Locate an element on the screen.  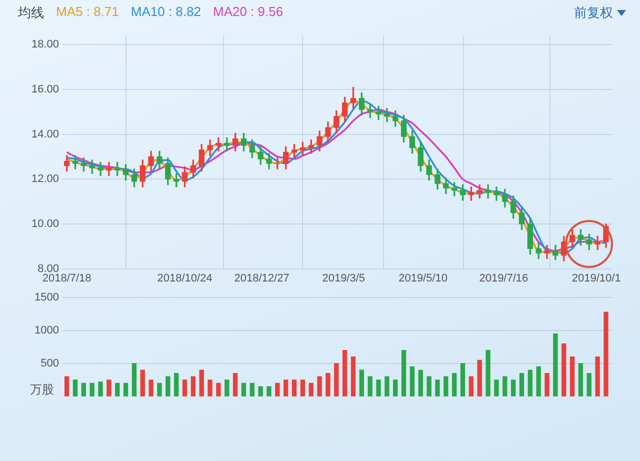
legend-title: 均线 is located at coordinates (31, 13).